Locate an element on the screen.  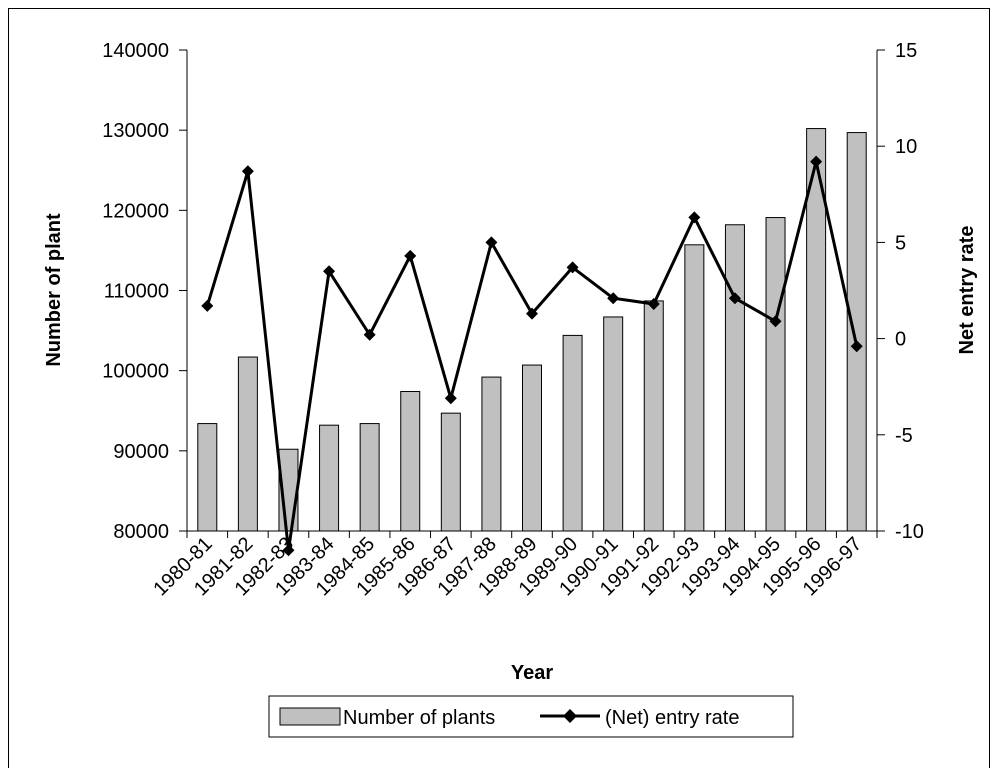
y-tick-label: 120000 is located at coordinates (135, 211).